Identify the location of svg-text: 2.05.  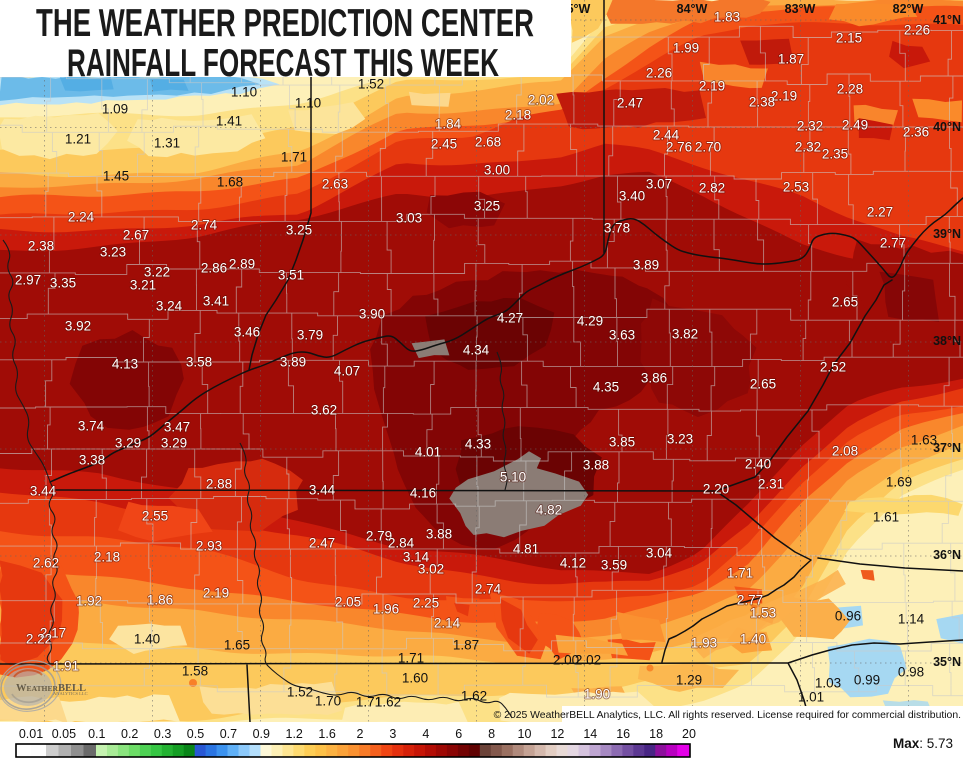
(348, 602).